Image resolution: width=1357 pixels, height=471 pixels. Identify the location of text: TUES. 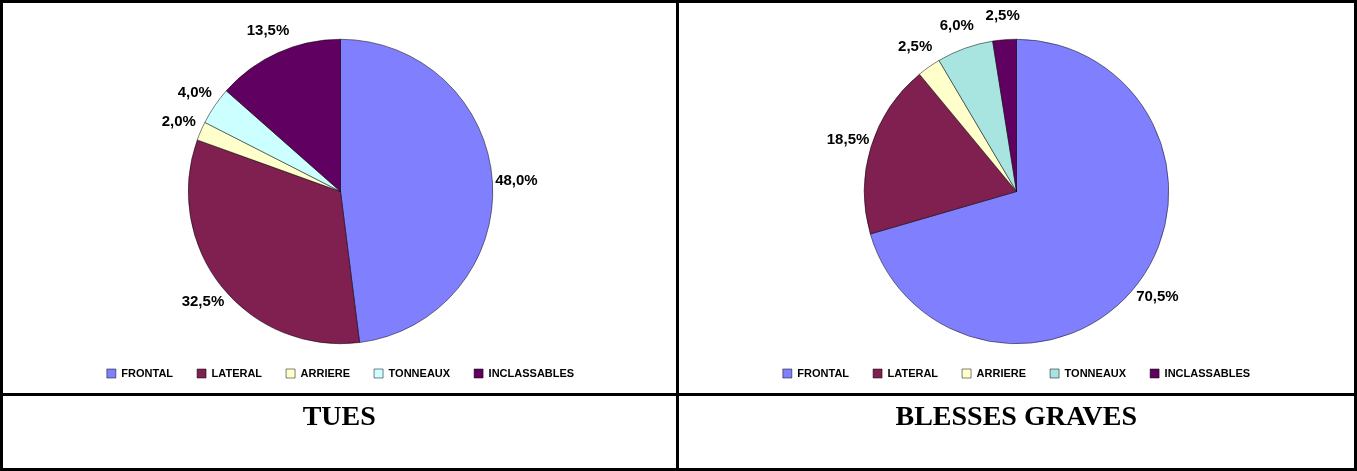
(339, 430).